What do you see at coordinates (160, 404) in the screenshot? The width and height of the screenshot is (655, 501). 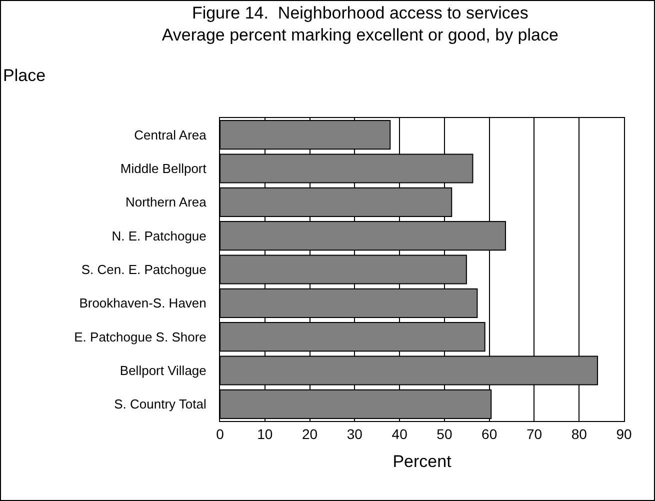 I see `y-tick-label: S. Country Total` at bounding box center [160, 404].